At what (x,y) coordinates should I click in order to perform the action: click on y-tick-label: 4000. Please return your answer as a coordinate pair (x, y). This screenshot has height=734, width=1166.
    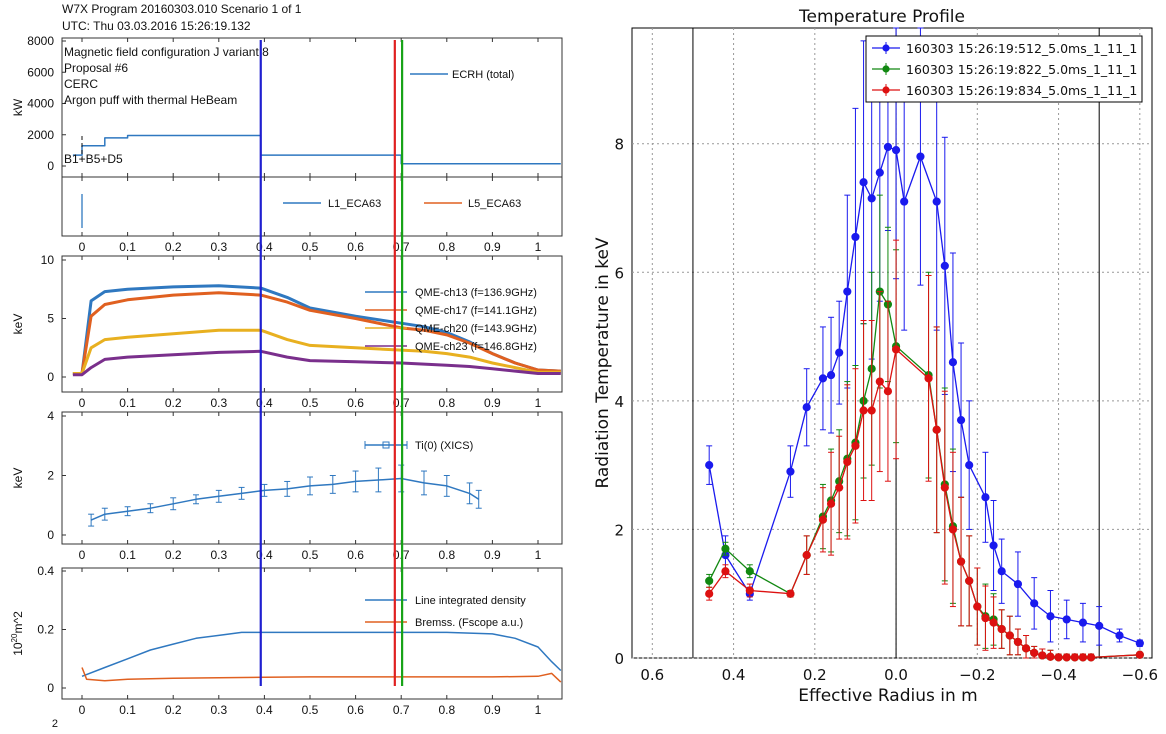
    Looking at the image, I should click on (40, 104).